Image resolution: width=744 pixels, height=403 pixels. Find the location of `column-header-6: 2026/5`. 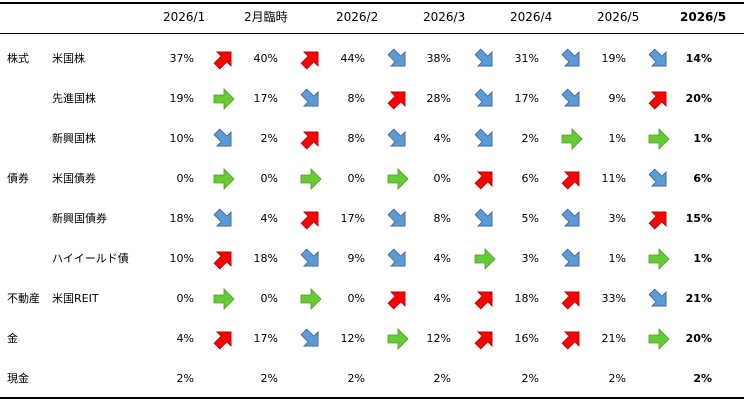

column-header-6: 2026/5 is located at coordinates (618, 17).